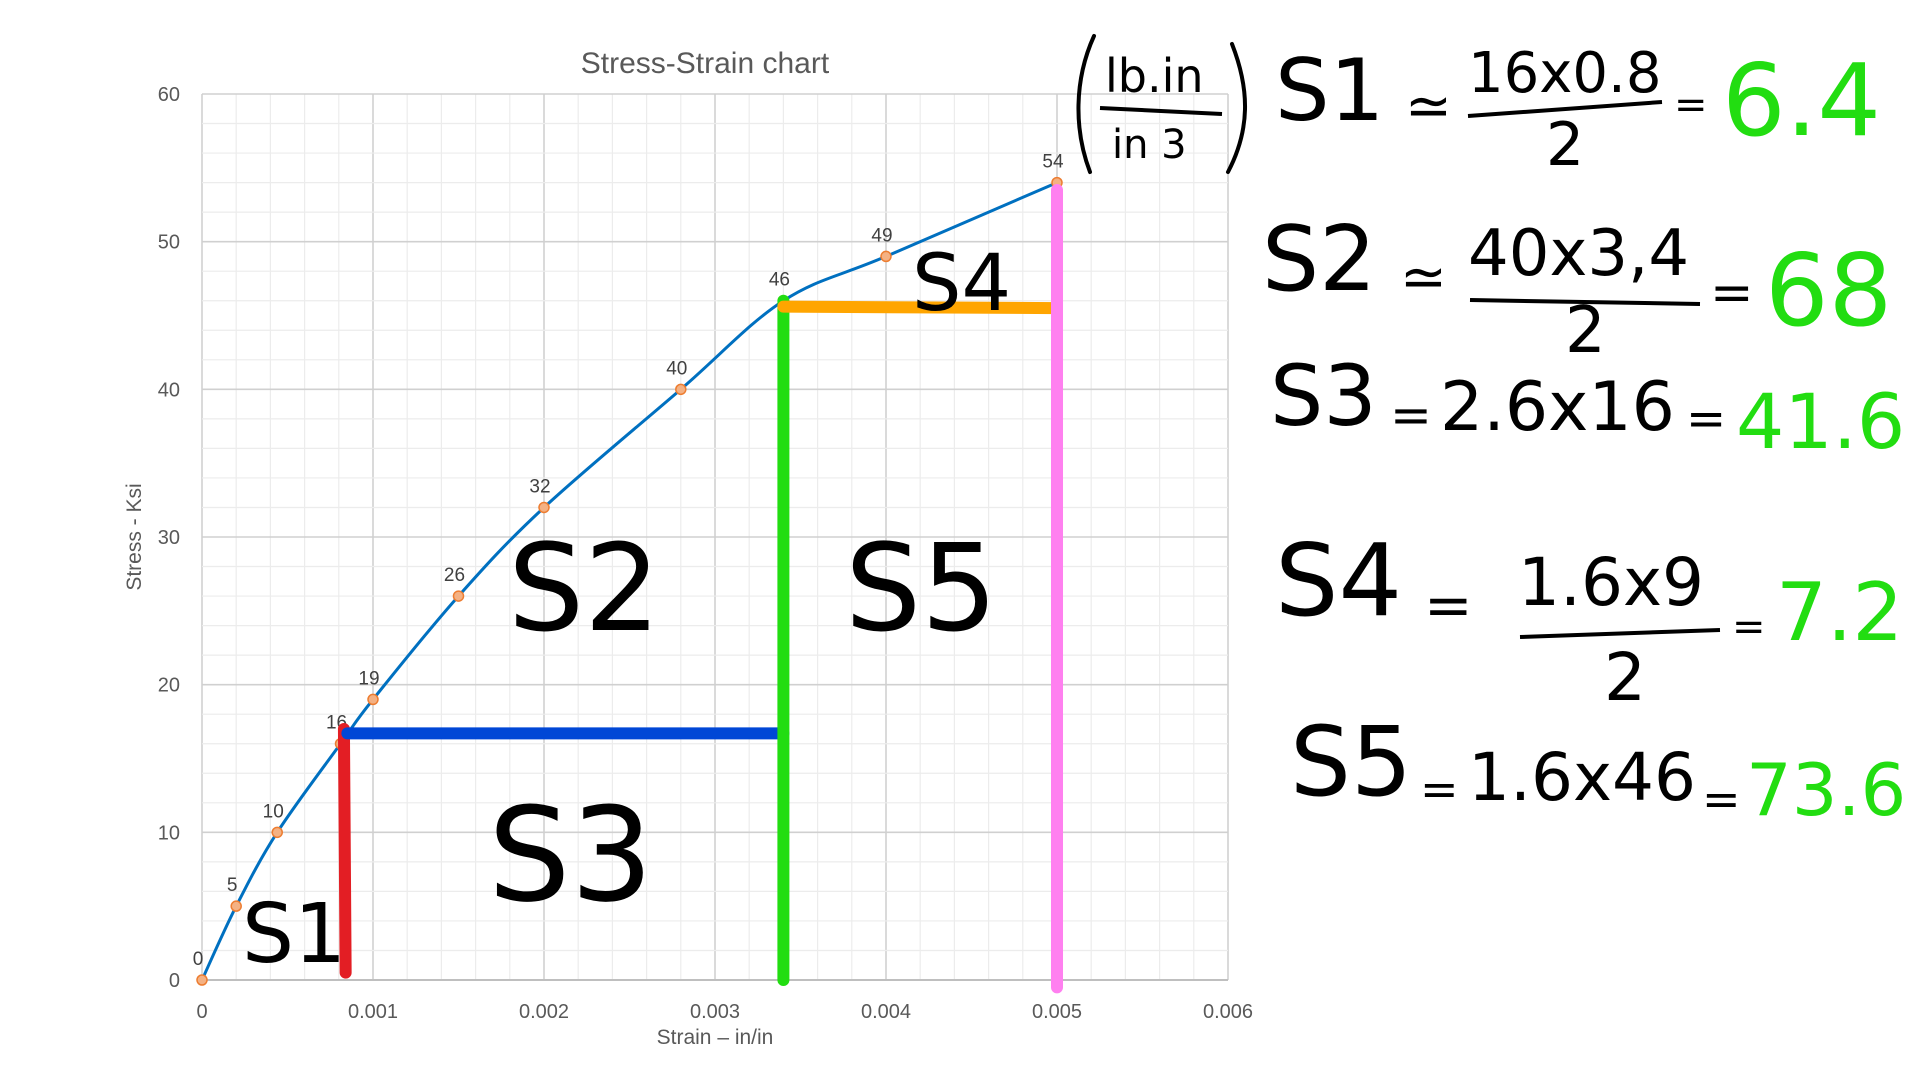 Image resolution: width=1920 pixels, height=1080 pixels. I want to click on eq-numerator: 16x0.8, so click(1564, 73).